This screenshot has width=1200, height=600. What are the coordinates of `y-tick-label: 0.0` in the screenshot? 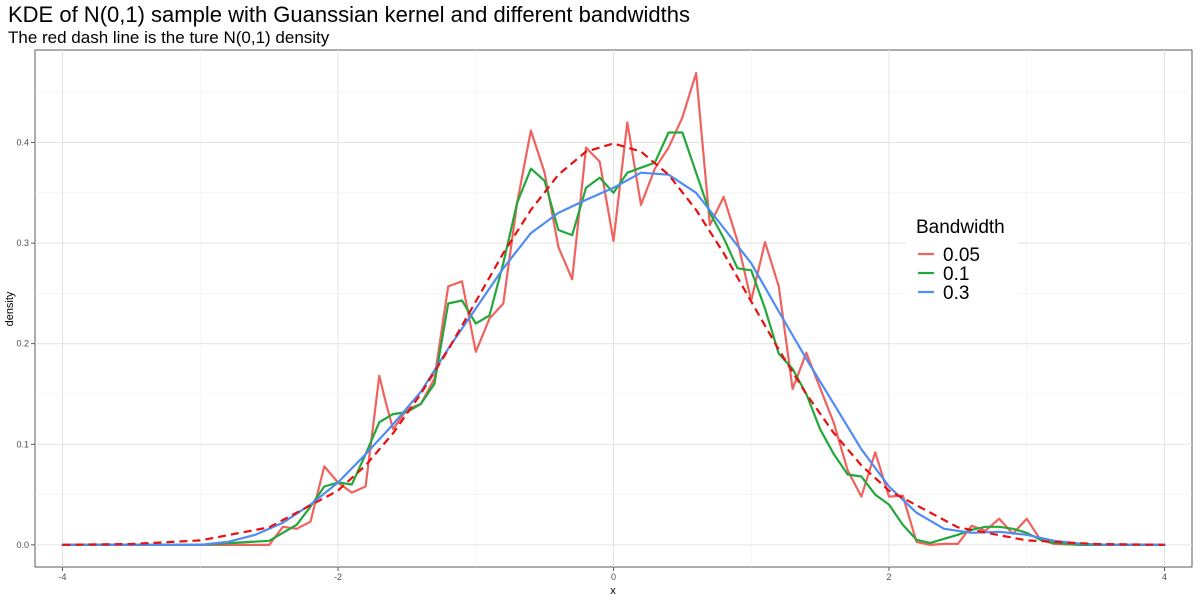 It's located at (22, 545).